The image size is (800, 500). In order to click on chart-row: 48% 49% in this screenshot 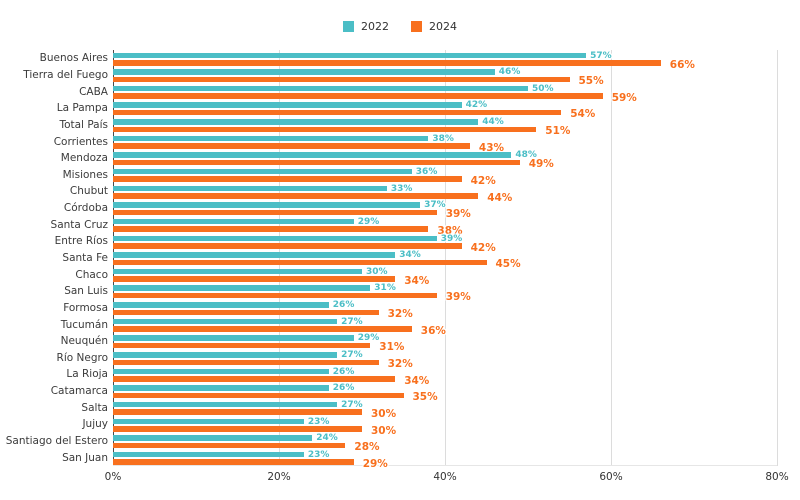, I will do `click(445, 160)`.